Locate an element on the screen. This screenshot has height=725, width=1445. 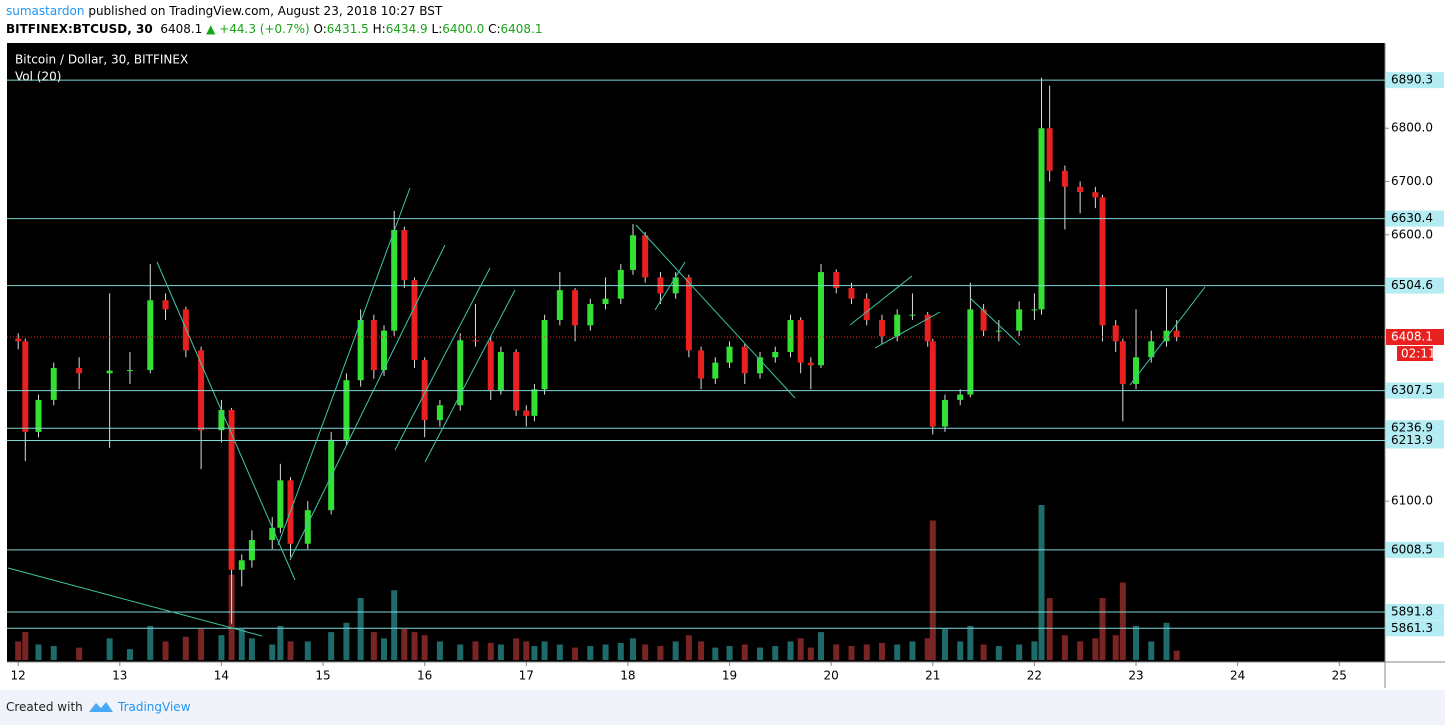
h-label: H: is located at coordinates (379, 29).